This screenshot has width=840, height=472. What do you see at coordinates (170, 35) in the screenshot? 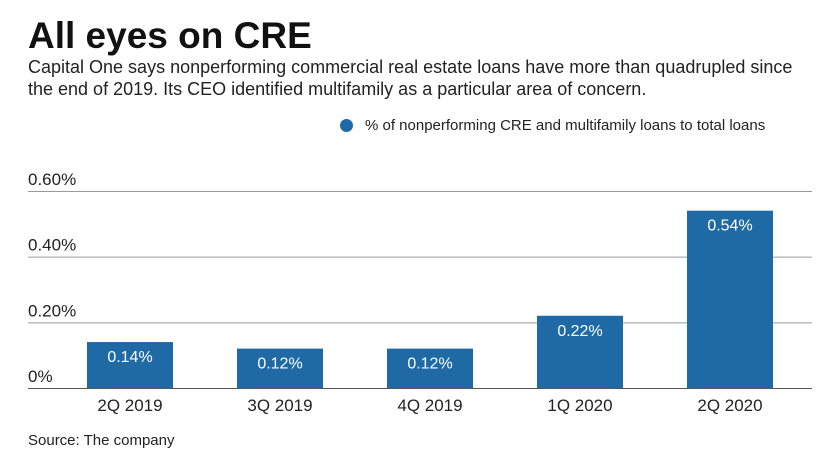
I see `chart-title: All eyes on CRE` at bounding box center [170, 35].